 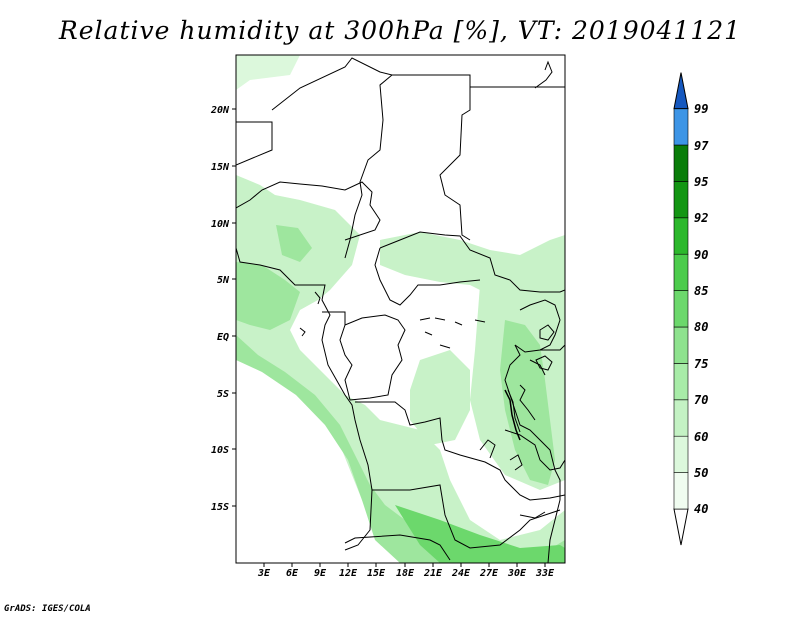 I want to click on lon-label: 12E, so click(x=348, y=573).